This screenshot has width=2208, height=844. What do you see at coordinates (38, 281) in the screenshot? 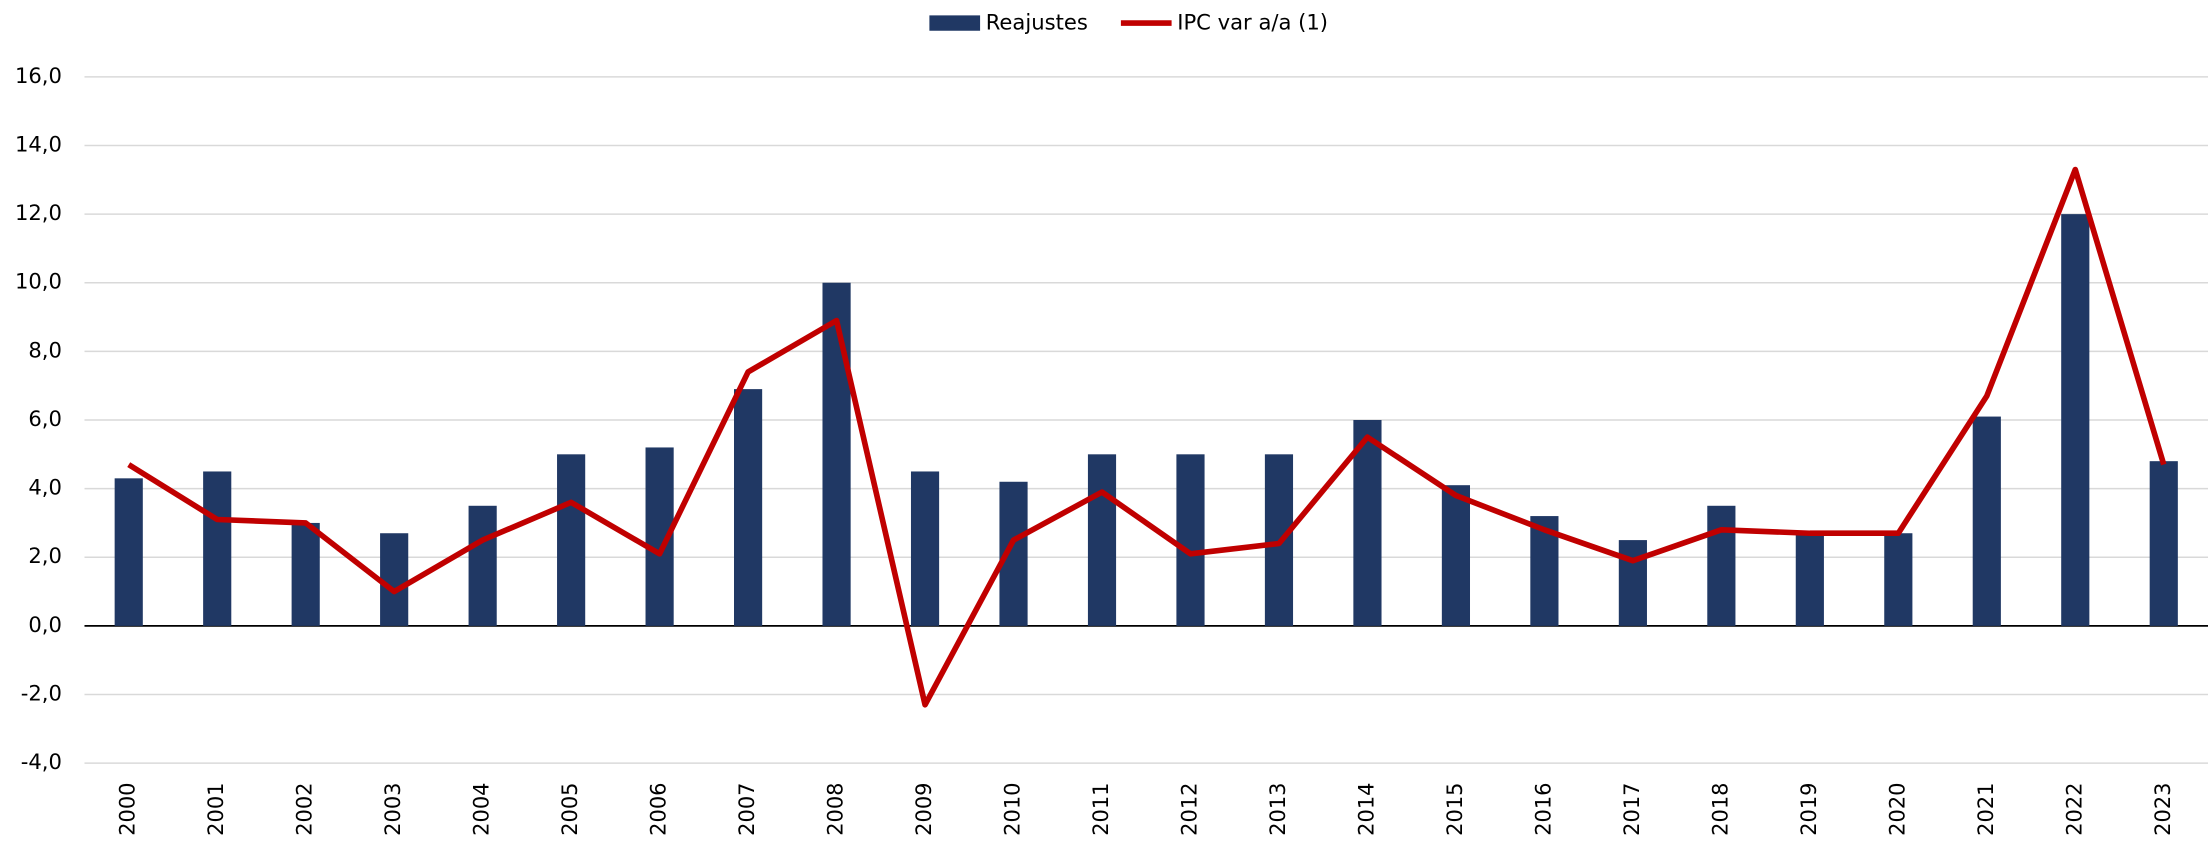
I see `y-tick-label: 10,0` at bounding box center [38, 281].